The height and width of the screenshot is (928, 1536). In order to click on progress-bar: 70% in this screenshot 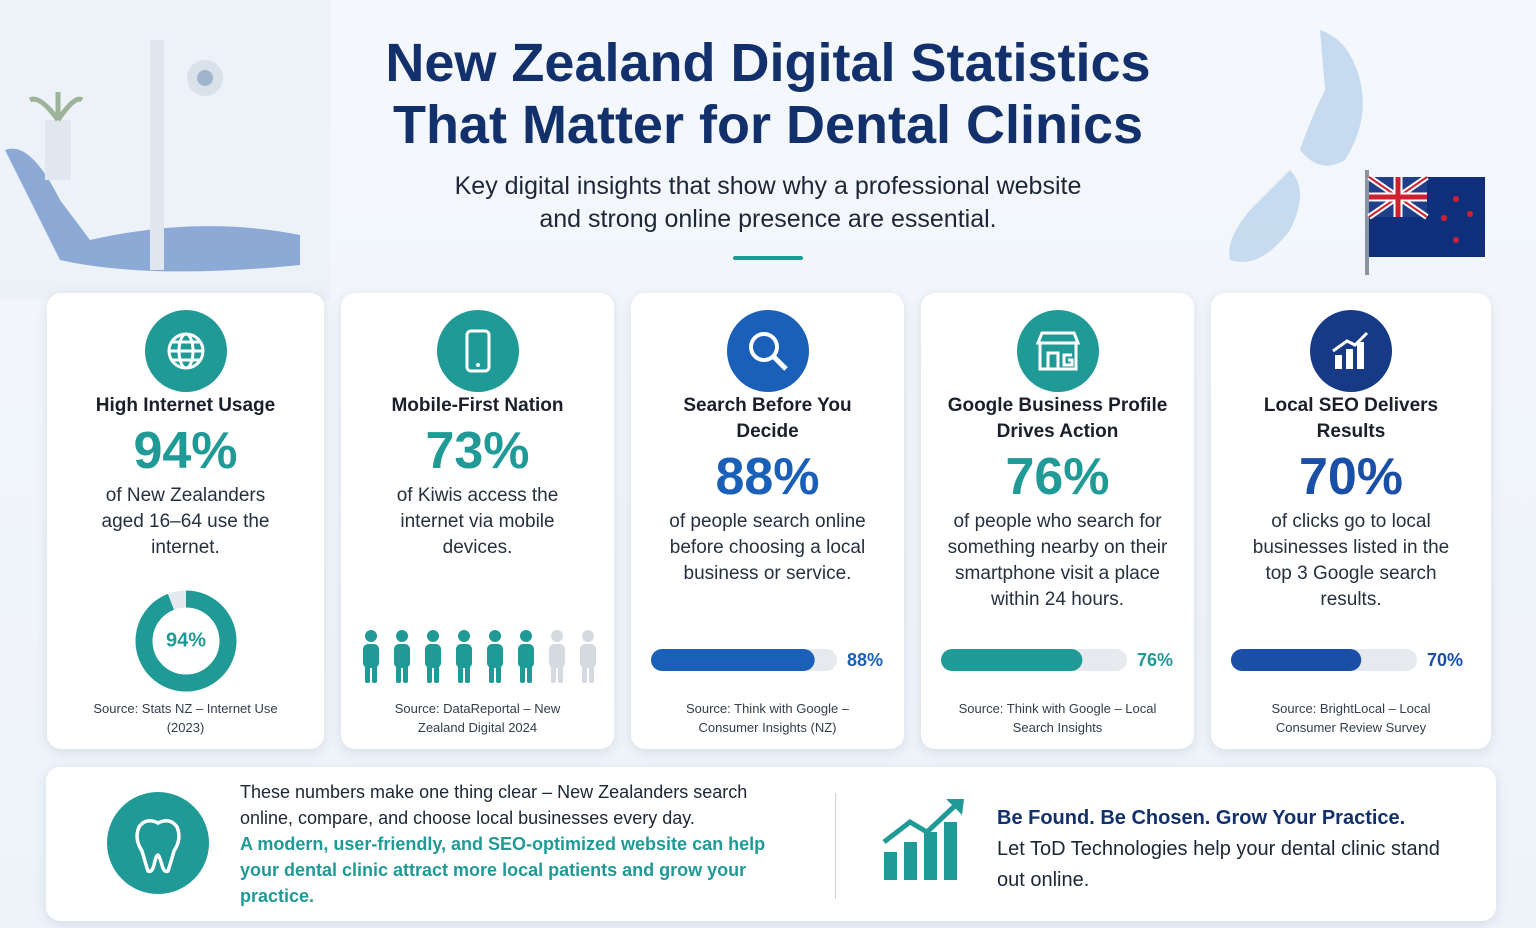, I will do `click(1347, 660)`.